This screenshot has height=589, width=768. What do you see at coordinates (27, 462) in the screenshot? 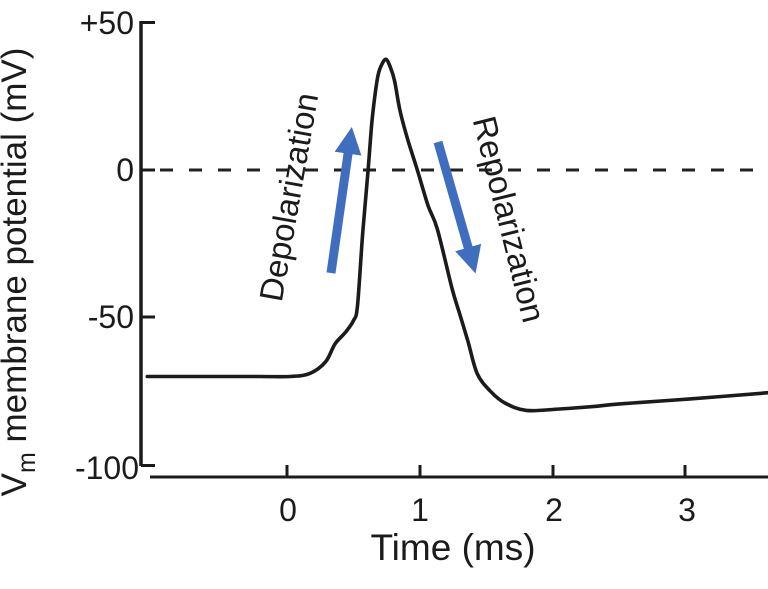
I see `y-axis-label-subscript: m` at bounding box center [27, 462].